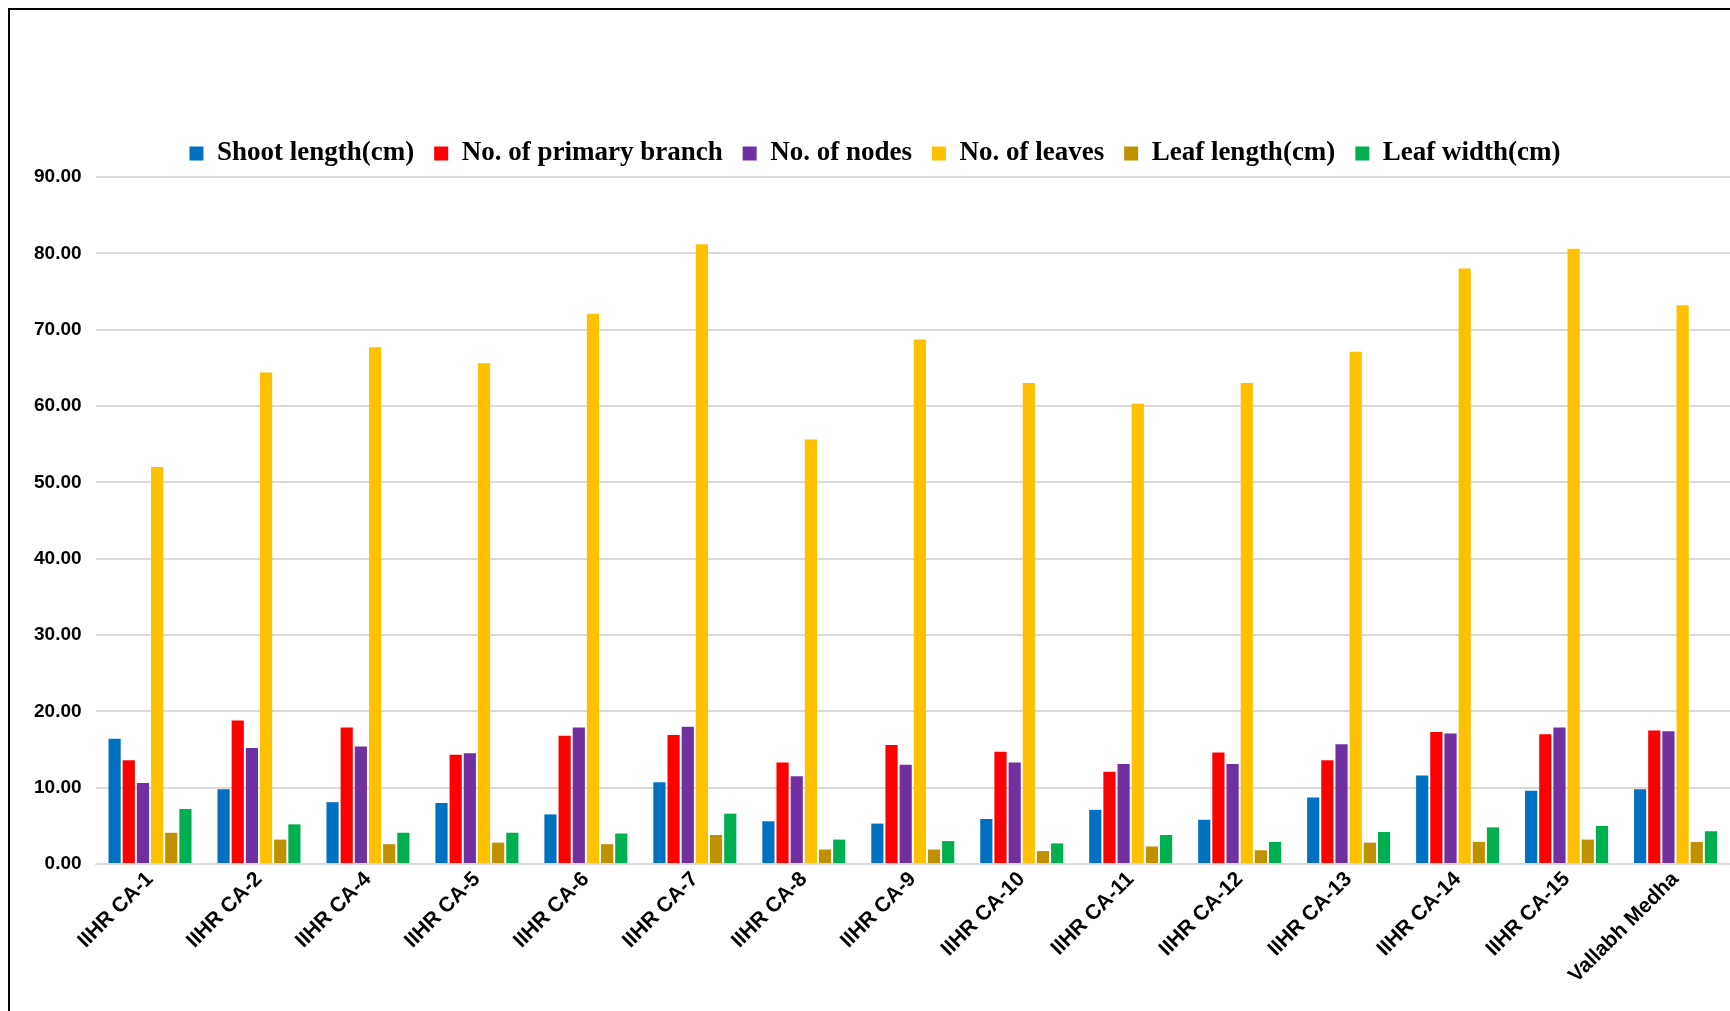 This screenshot has height=1011, width=1730. Describe the element at coordinates (1032, 151) in the screenshot. I see `legend-label: No. of leaves` at that location.